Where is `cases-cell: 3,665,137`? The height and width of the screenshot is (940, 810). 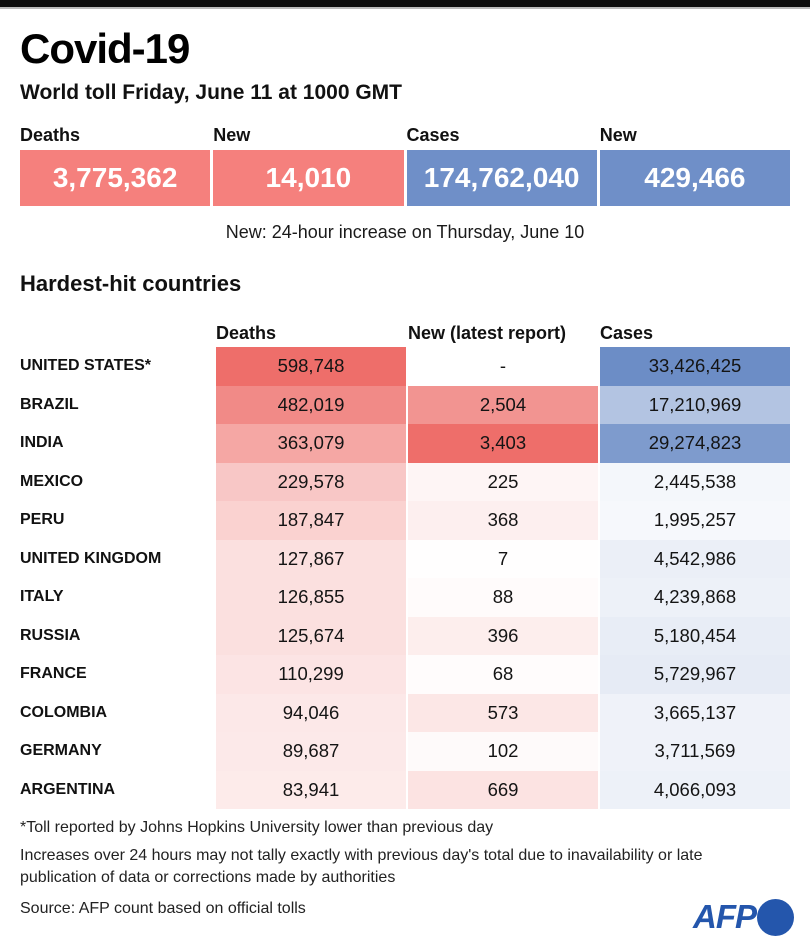
cases-cell: 3,665,137 is located at coordinates (695, 712).